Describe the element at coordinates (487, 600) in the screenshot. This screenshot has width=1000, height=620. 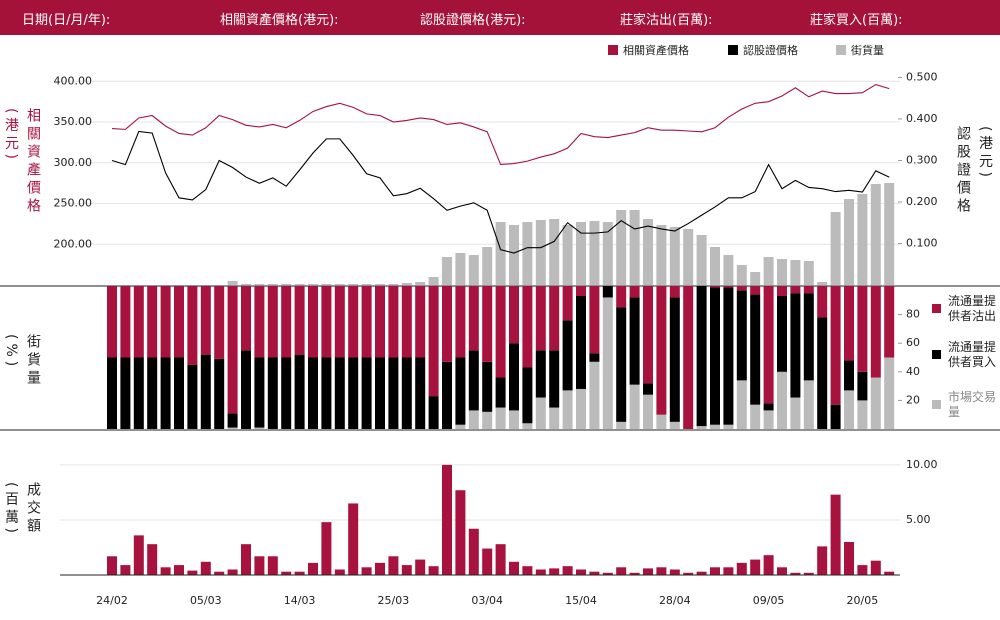
I see `x-tick-label: 03/04` at that location.